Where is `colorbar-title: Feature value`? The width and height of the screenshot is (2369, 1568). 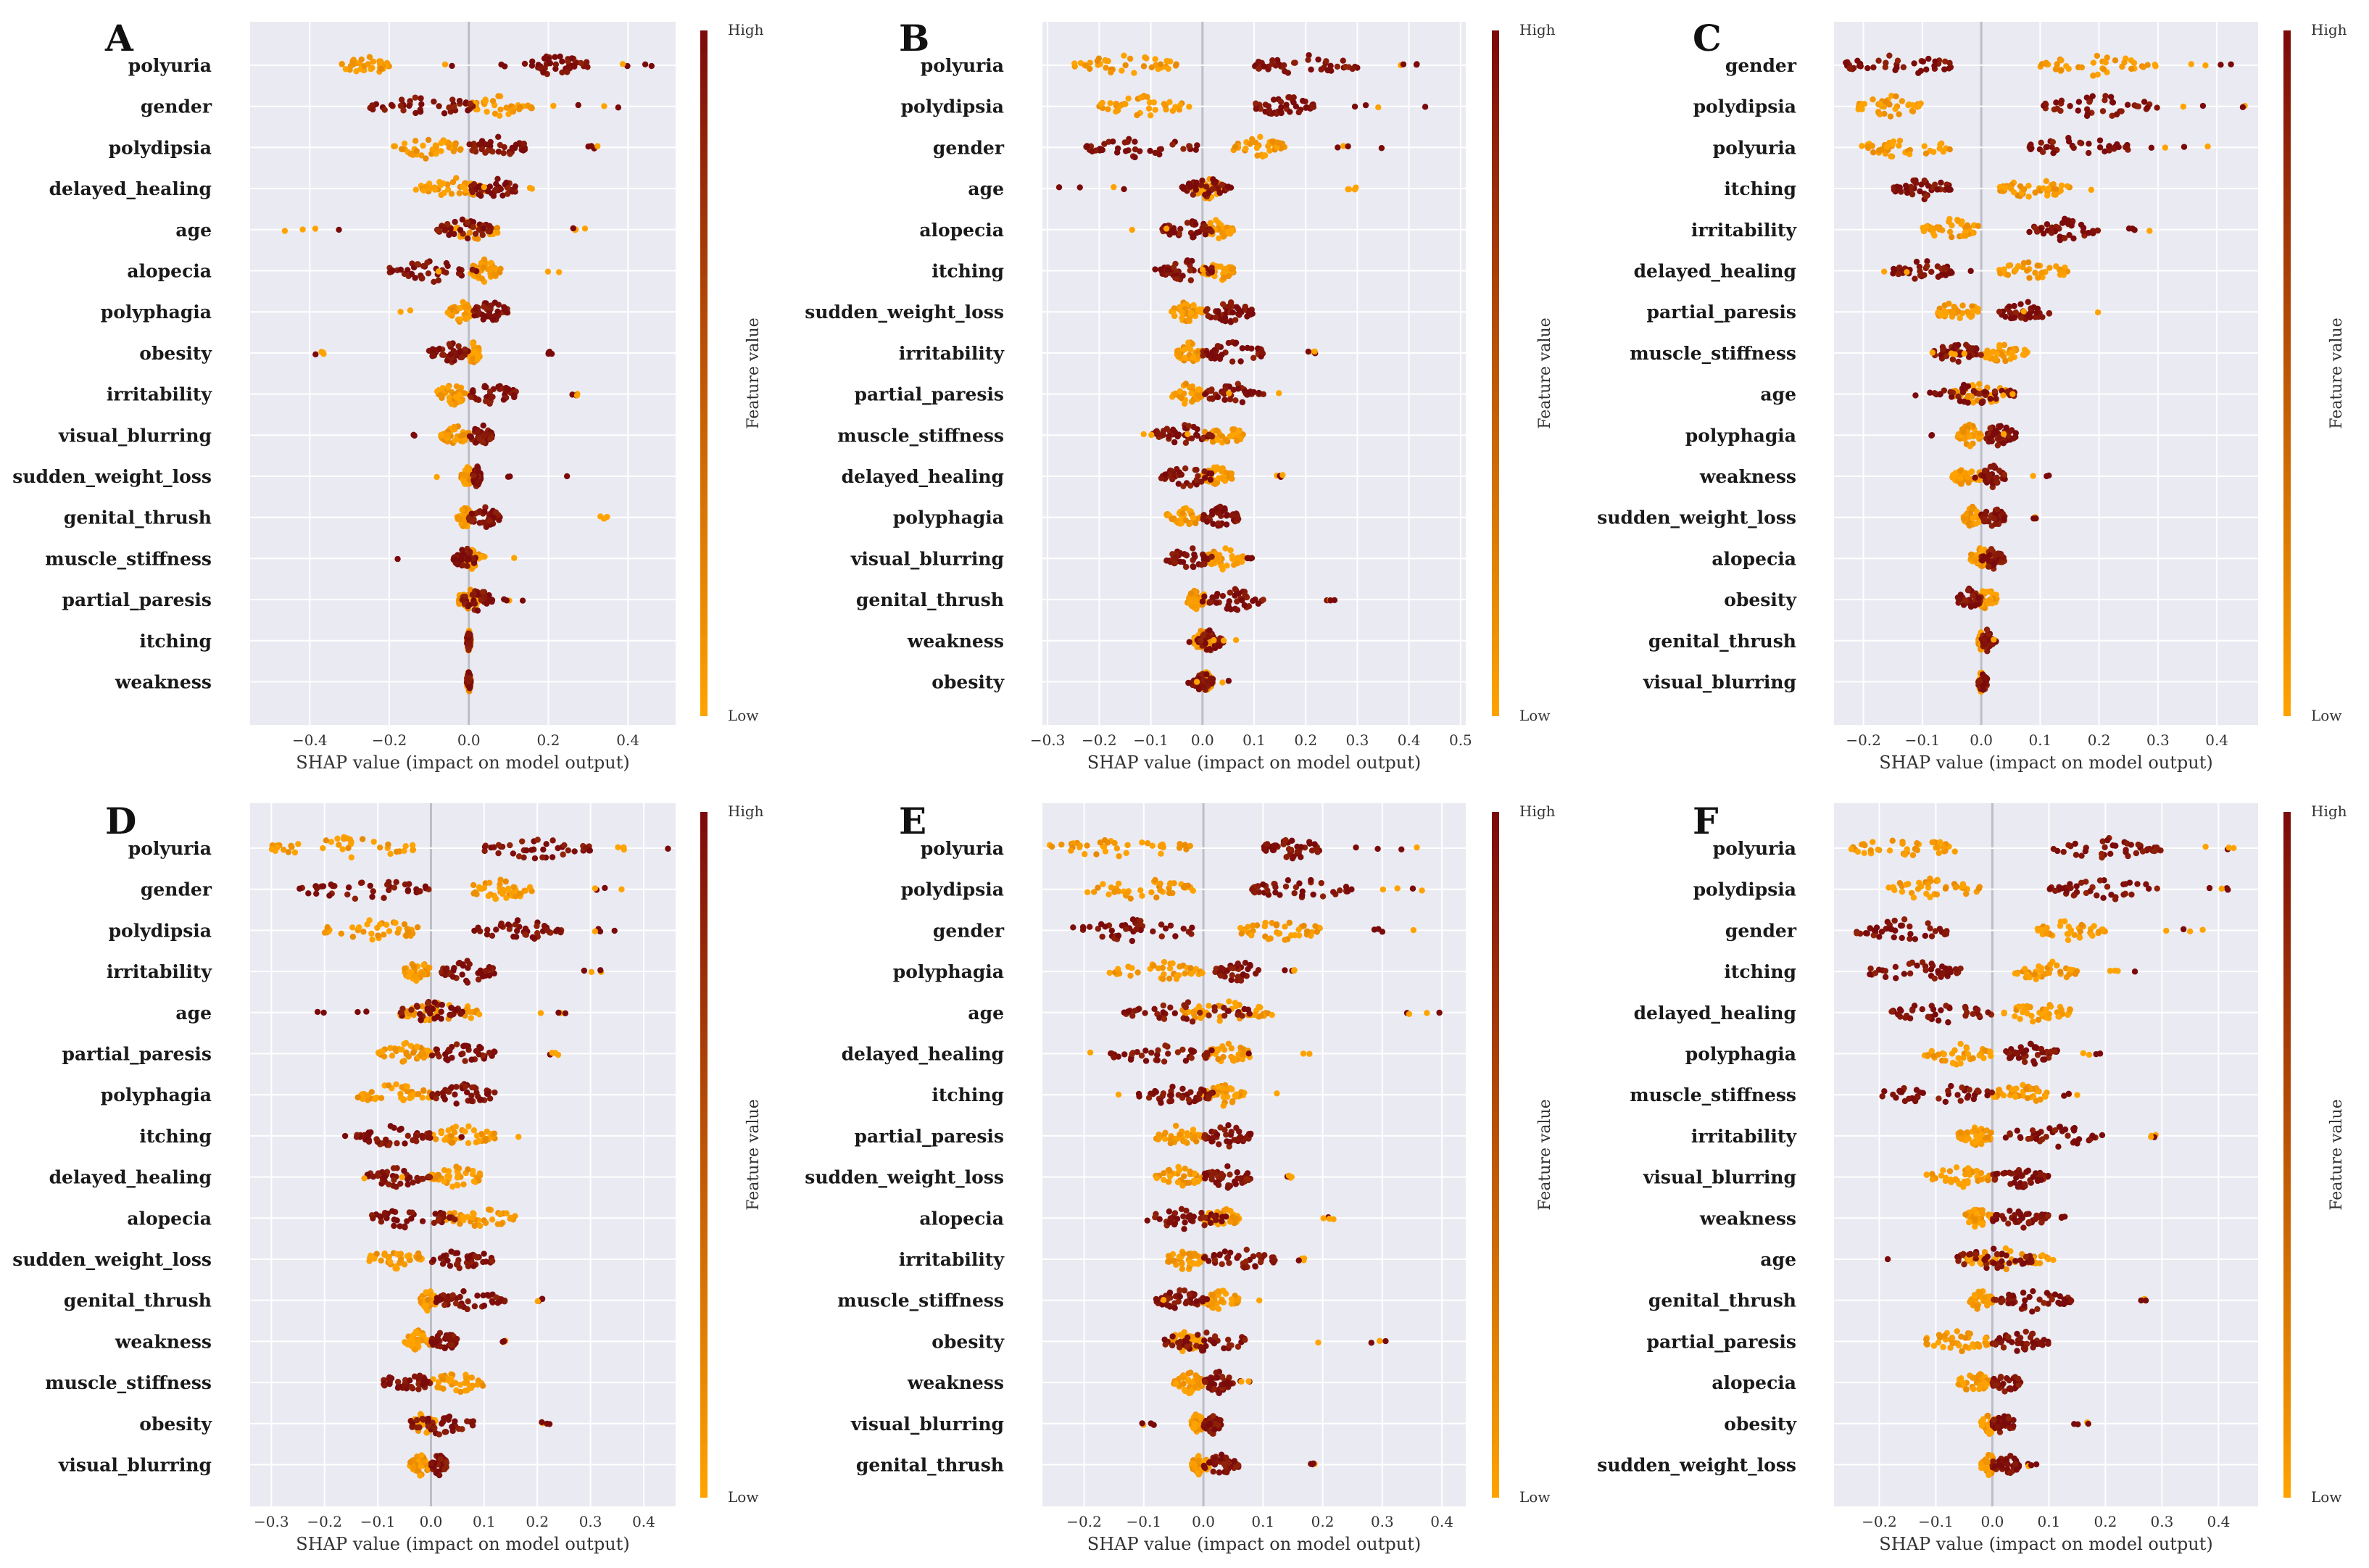 colorbar-title: Feature value is located at coordinates (754, 374).